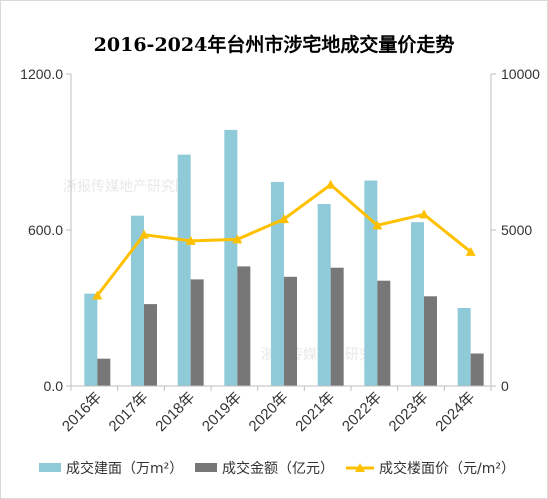 The image size is (548, 499). What do you see at coordinates (505, 386) in the screenshot?
I see `y-right-tick-label: 0` at bounding box center [505, 386].